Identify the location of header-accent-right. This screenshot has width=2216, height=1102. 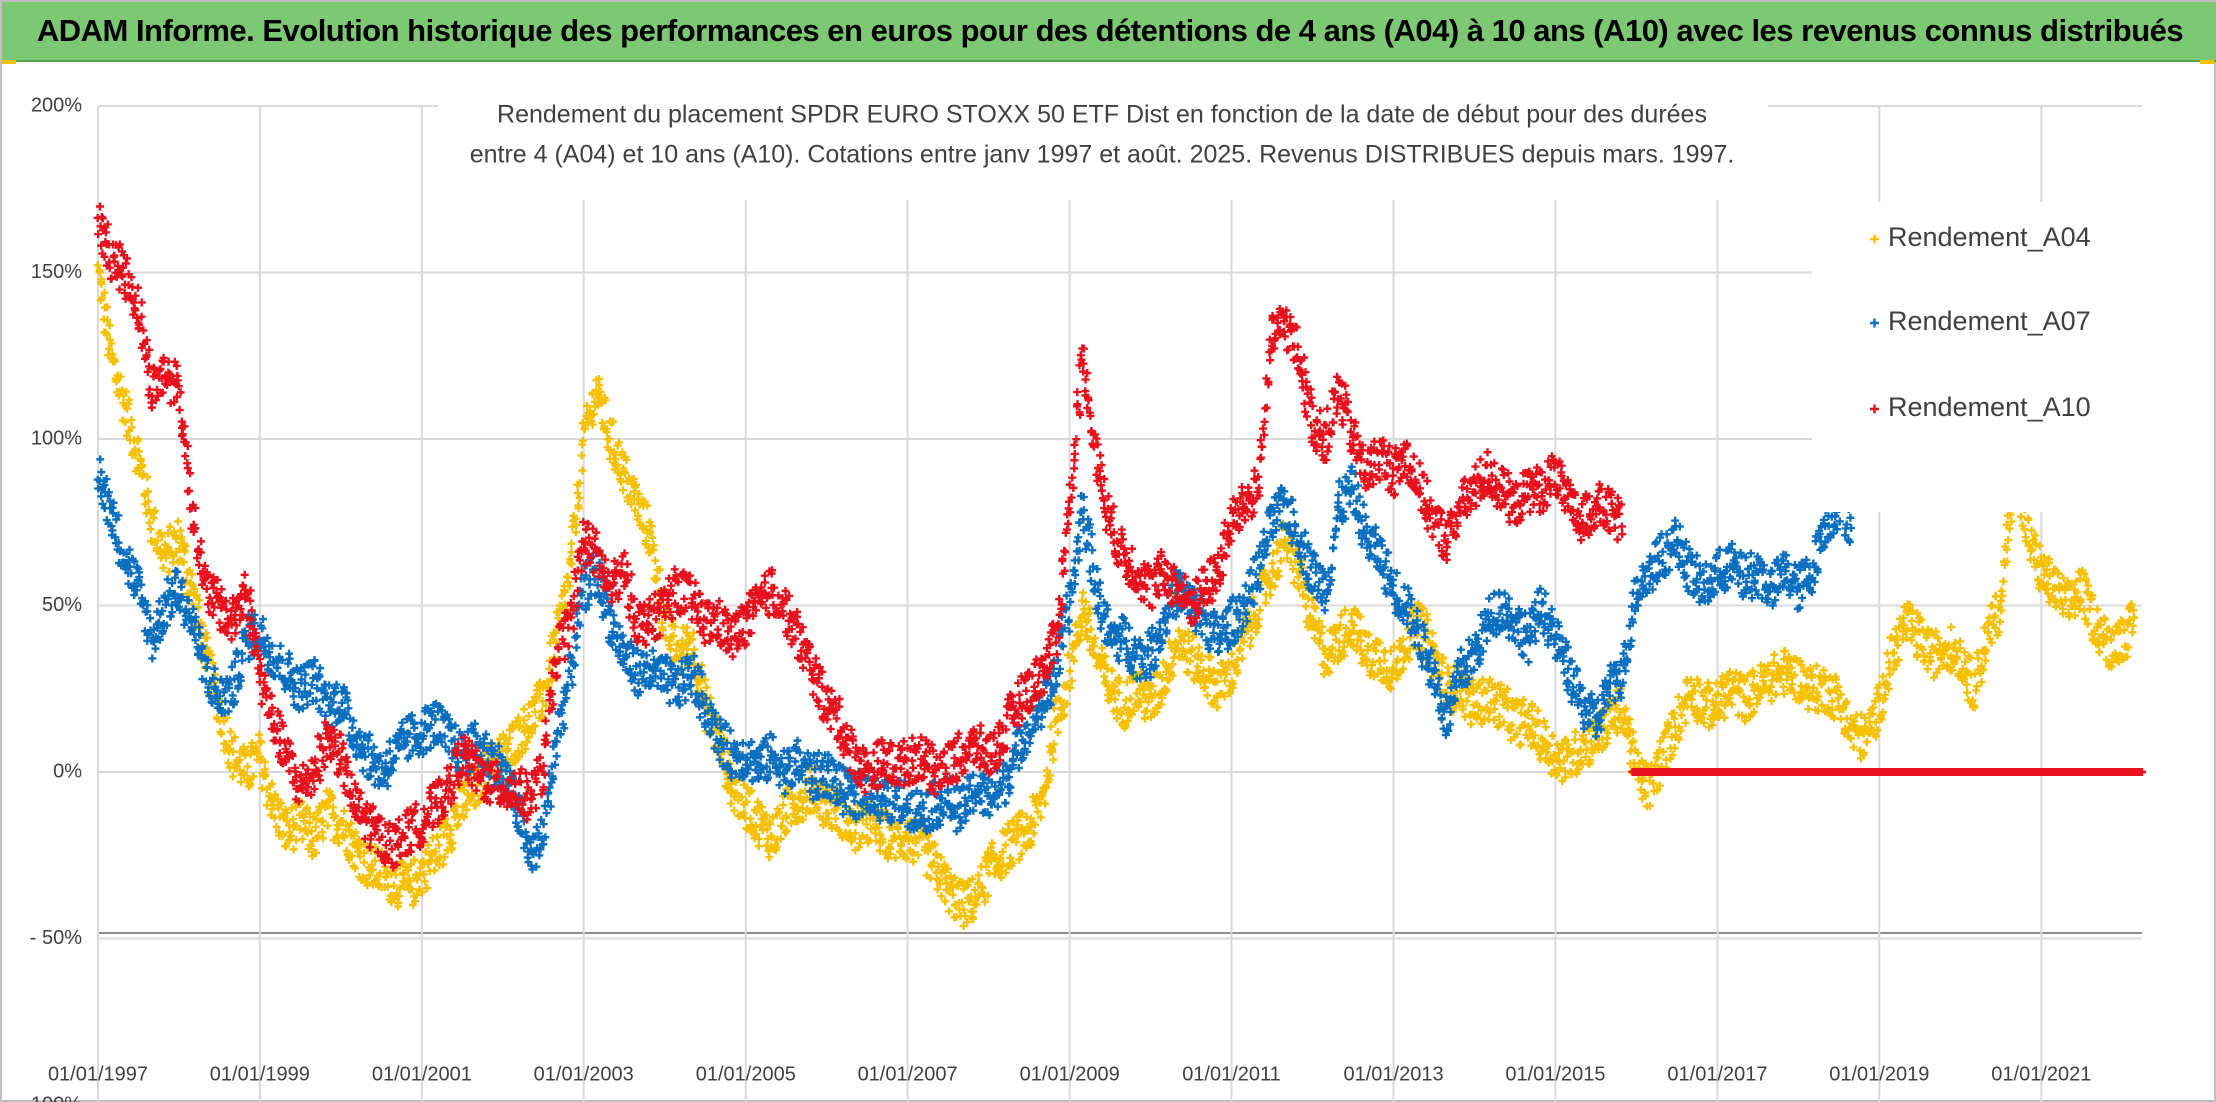
(2207, 62).